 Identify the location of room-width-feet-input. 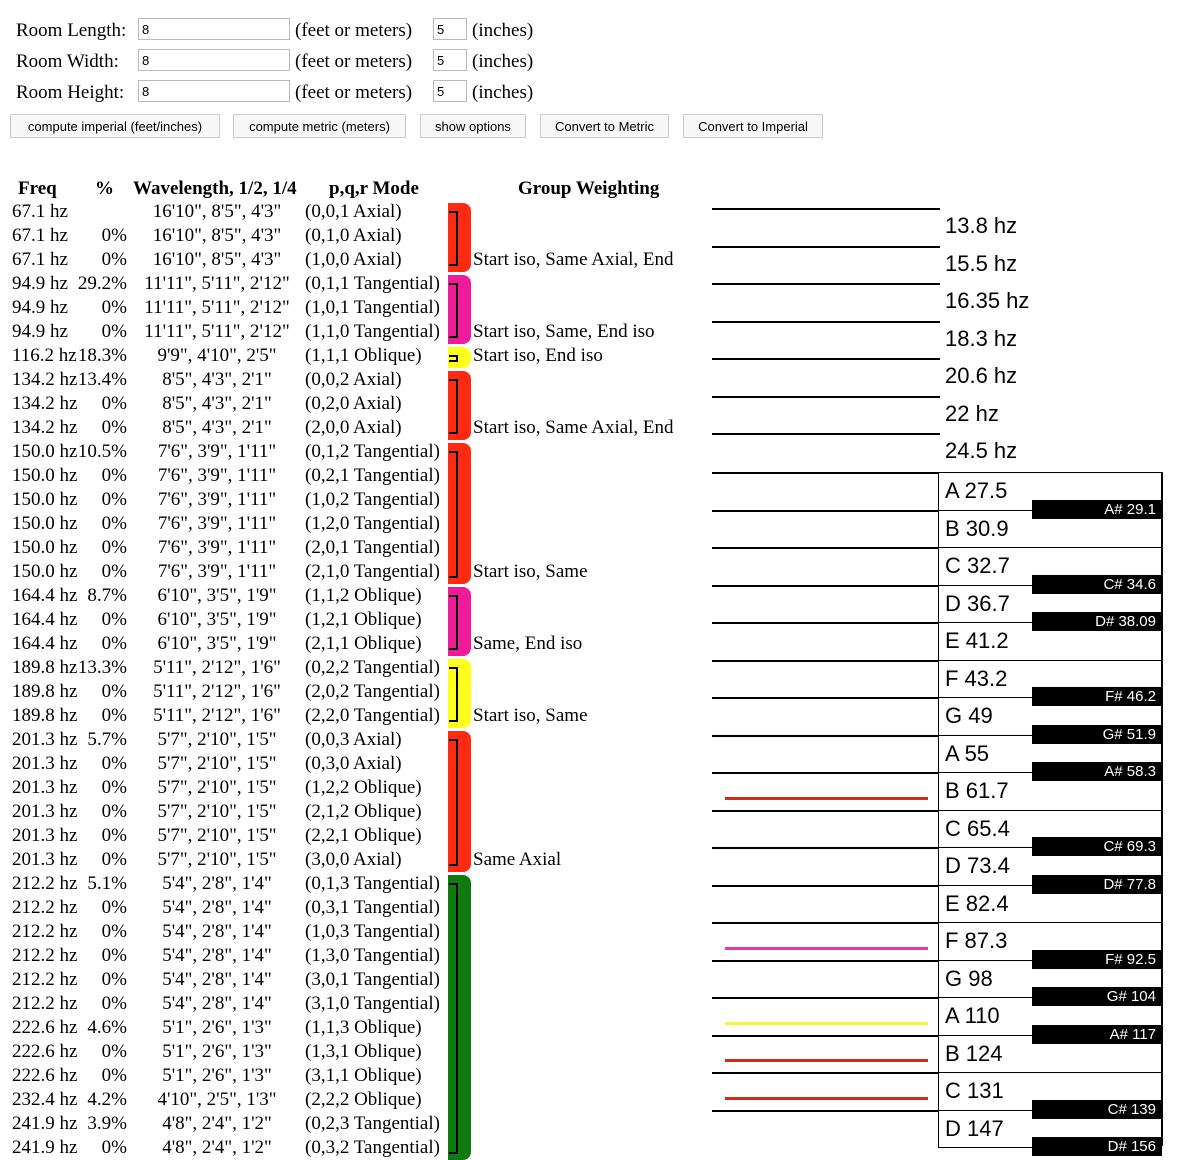
(214, 60).